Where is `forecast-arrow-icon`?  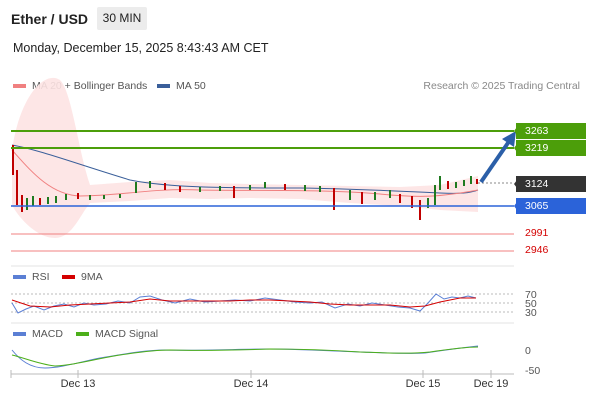 forecast-arrow-icon is located at coordinates (497, 157).